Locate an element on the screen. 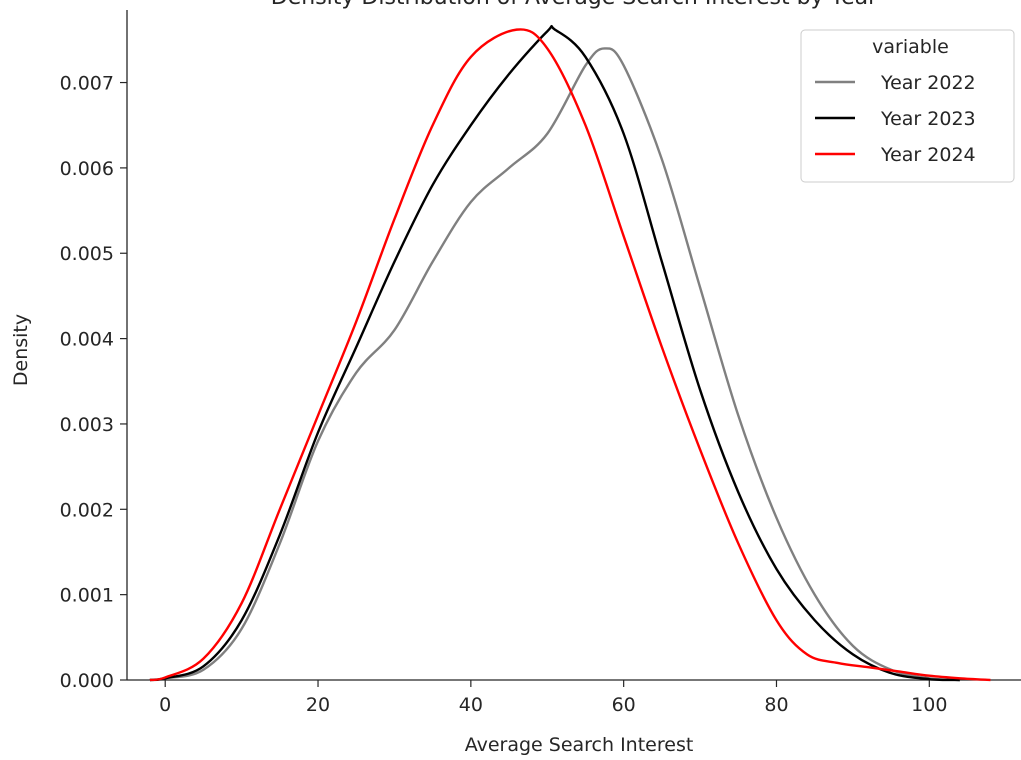  x-tick-label: 0 is located at coordinates (165, 705).